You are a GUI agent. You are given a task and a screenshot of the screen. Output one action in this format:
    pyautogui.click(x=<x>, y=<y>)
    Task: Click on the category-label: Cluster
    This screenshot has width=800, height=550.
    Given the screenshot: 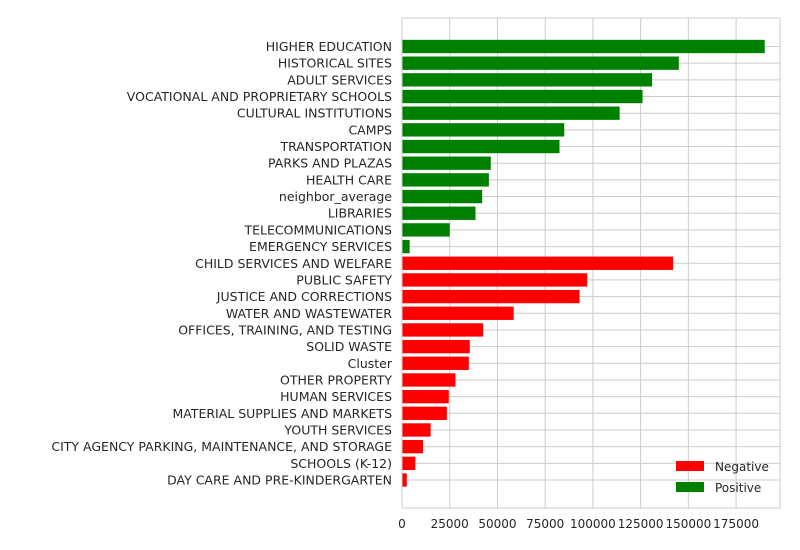 What is the action you would take?
    pyautogui.click(x=370, y=363)
    